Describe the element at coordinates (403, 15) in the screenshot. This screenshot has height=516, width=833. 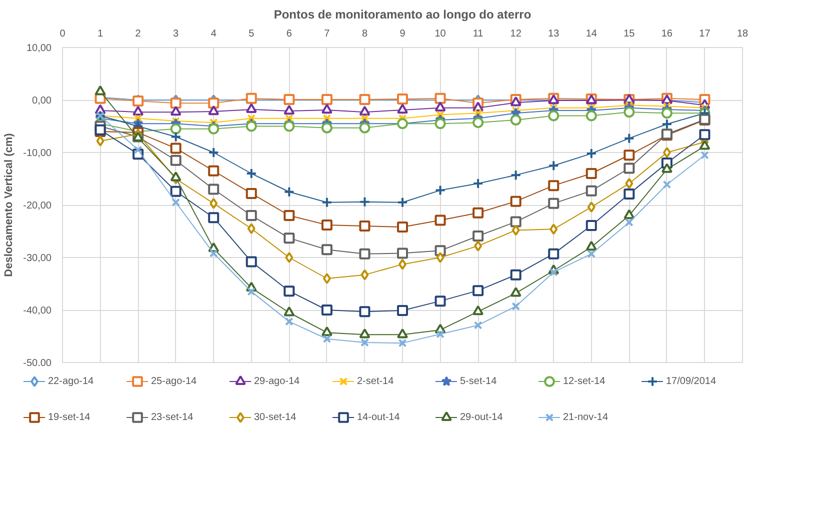
I see `chart-title: Pontos de monitoramento ao longo do aterro` at that location.